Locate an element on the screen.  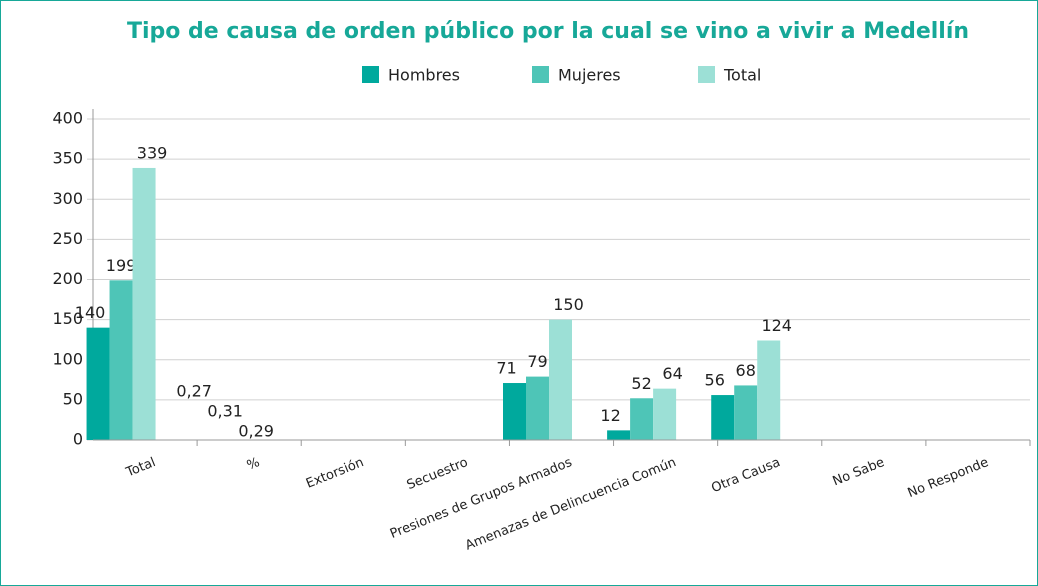
y-tick-label: 350 is located at coordinates (67, 158).